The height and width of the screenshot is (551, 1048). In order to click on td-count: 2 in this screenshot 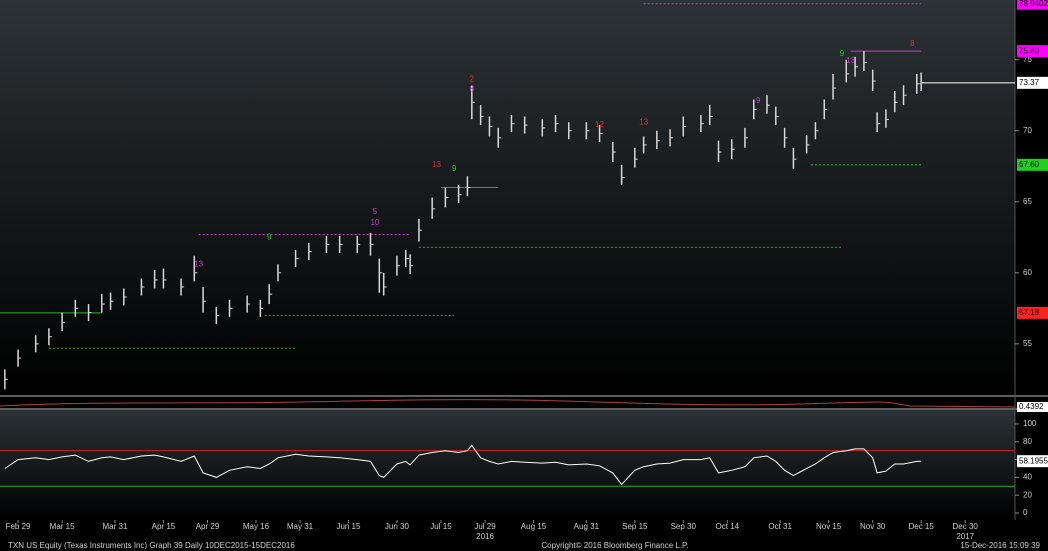, I will do `click(472, 79)`.